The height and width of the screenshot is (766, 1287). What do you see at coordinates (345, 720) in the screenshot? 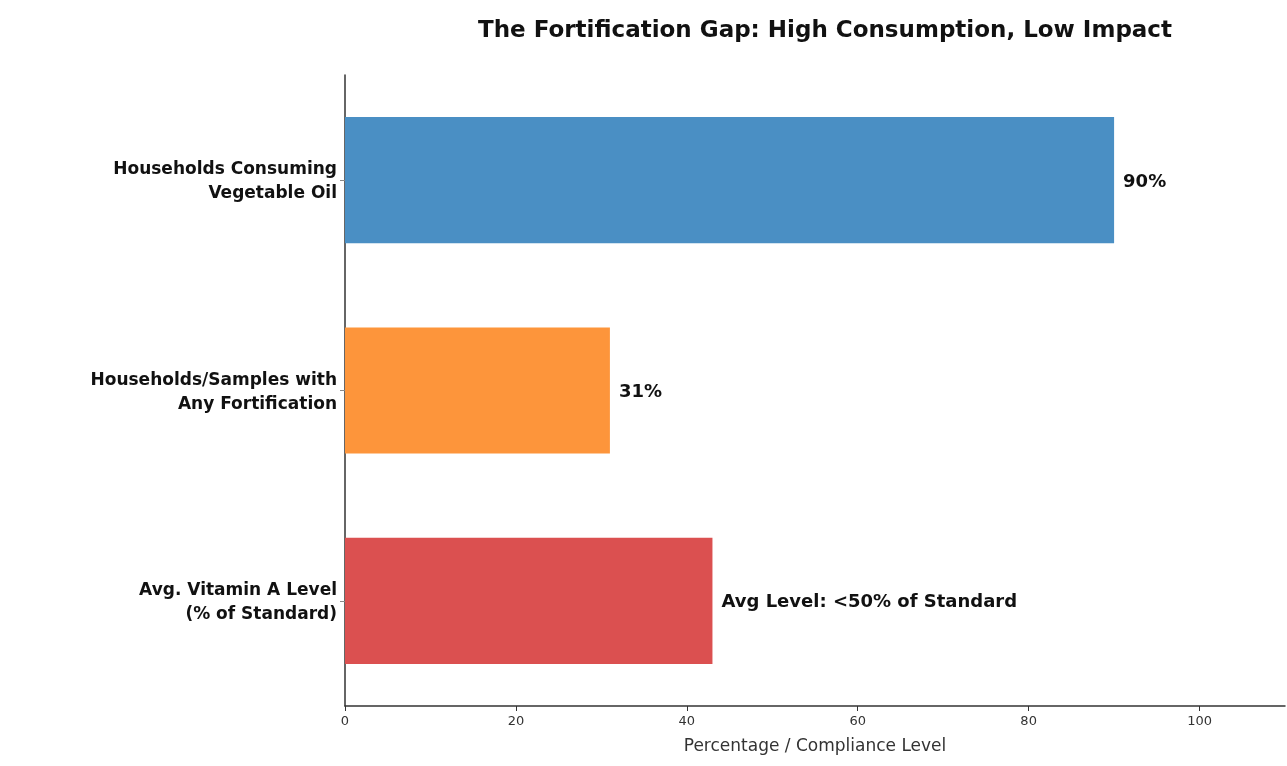
I see `x-tick-label: 0` at bounding box center [345, 720].